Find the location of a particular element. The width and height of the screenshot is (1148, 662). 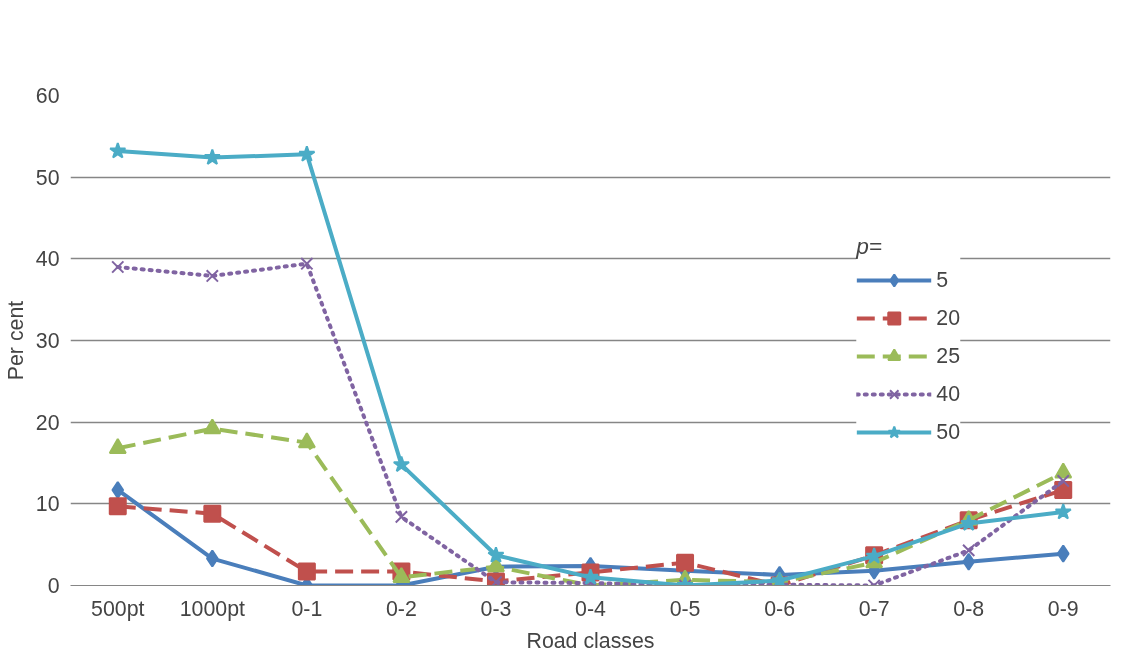

y-tick-label: 50 is located at coordinates (47, 177).